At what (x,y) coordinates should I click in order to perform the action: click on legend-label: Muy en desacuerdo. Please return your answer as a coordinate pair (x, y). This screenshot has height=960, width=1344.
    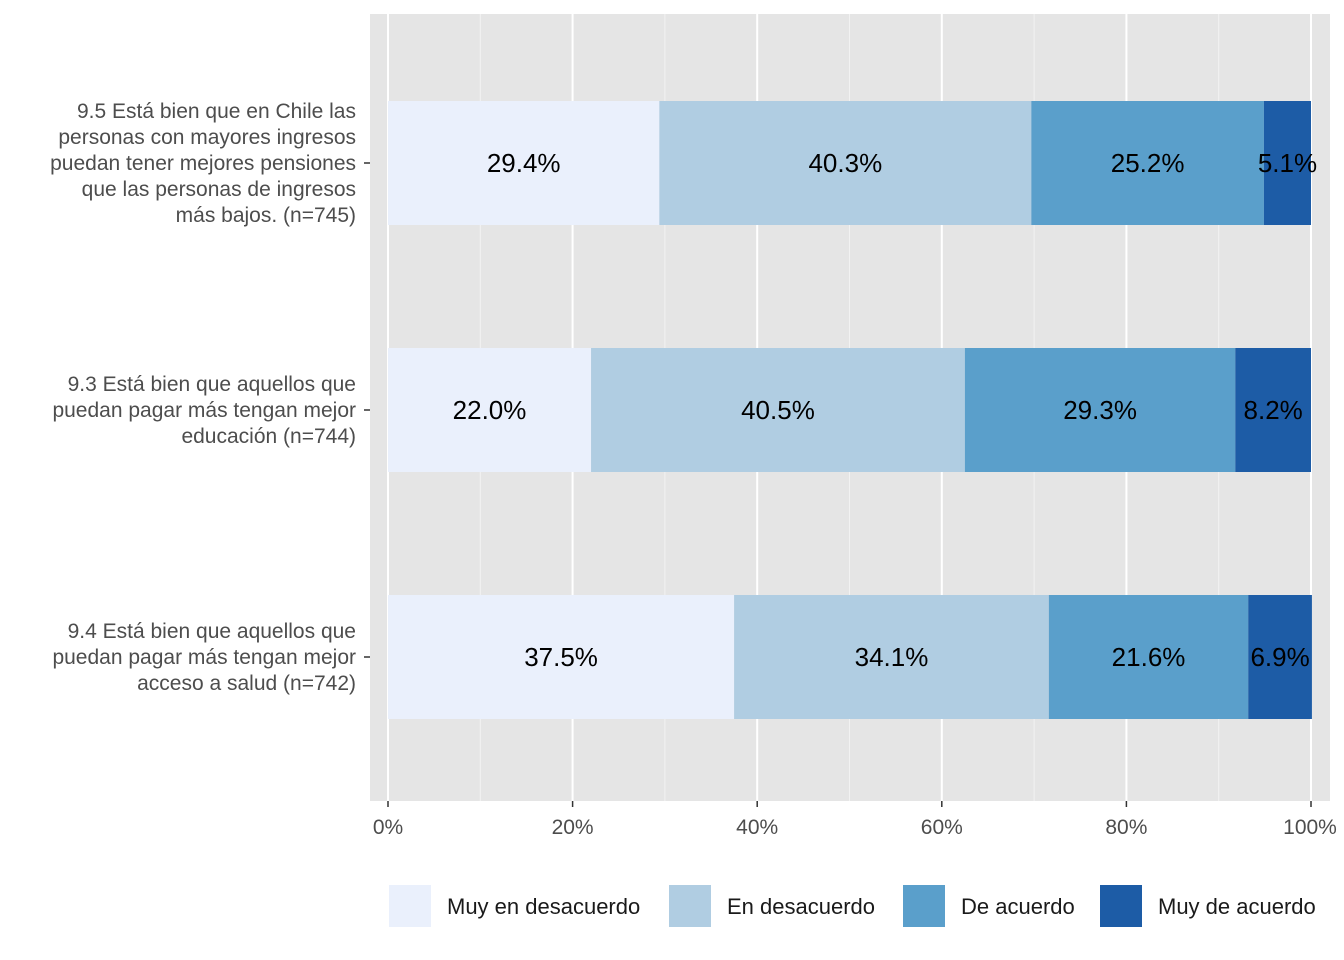
    Looking at the image, I should click on (544, 906).